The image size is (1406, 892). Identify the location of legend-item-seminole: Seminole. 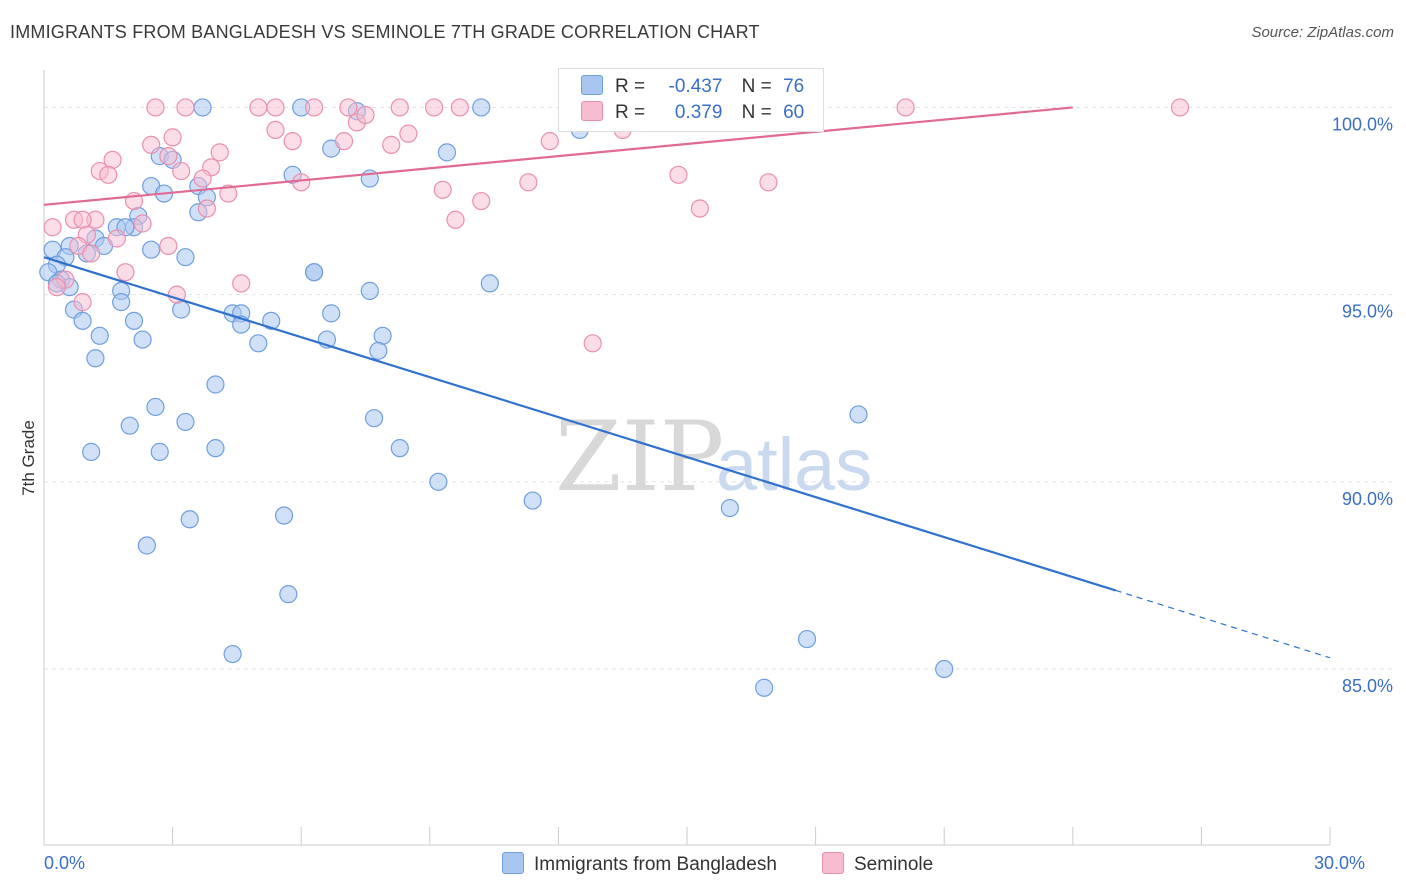
(877, 864).